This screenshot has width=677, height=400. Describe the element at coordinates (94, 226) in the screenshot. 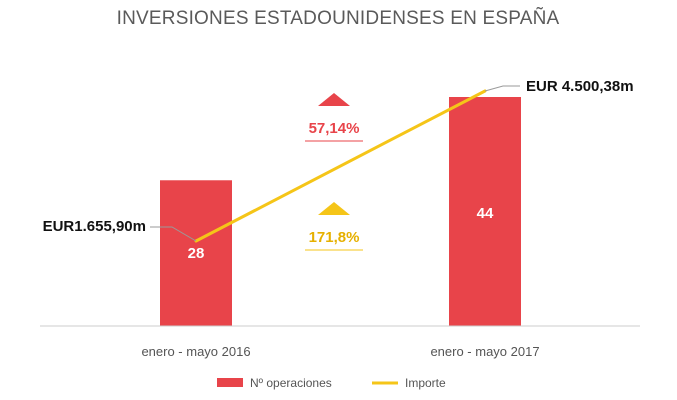

I see `callout-importe-1: EUR1.655,90m` at that location.